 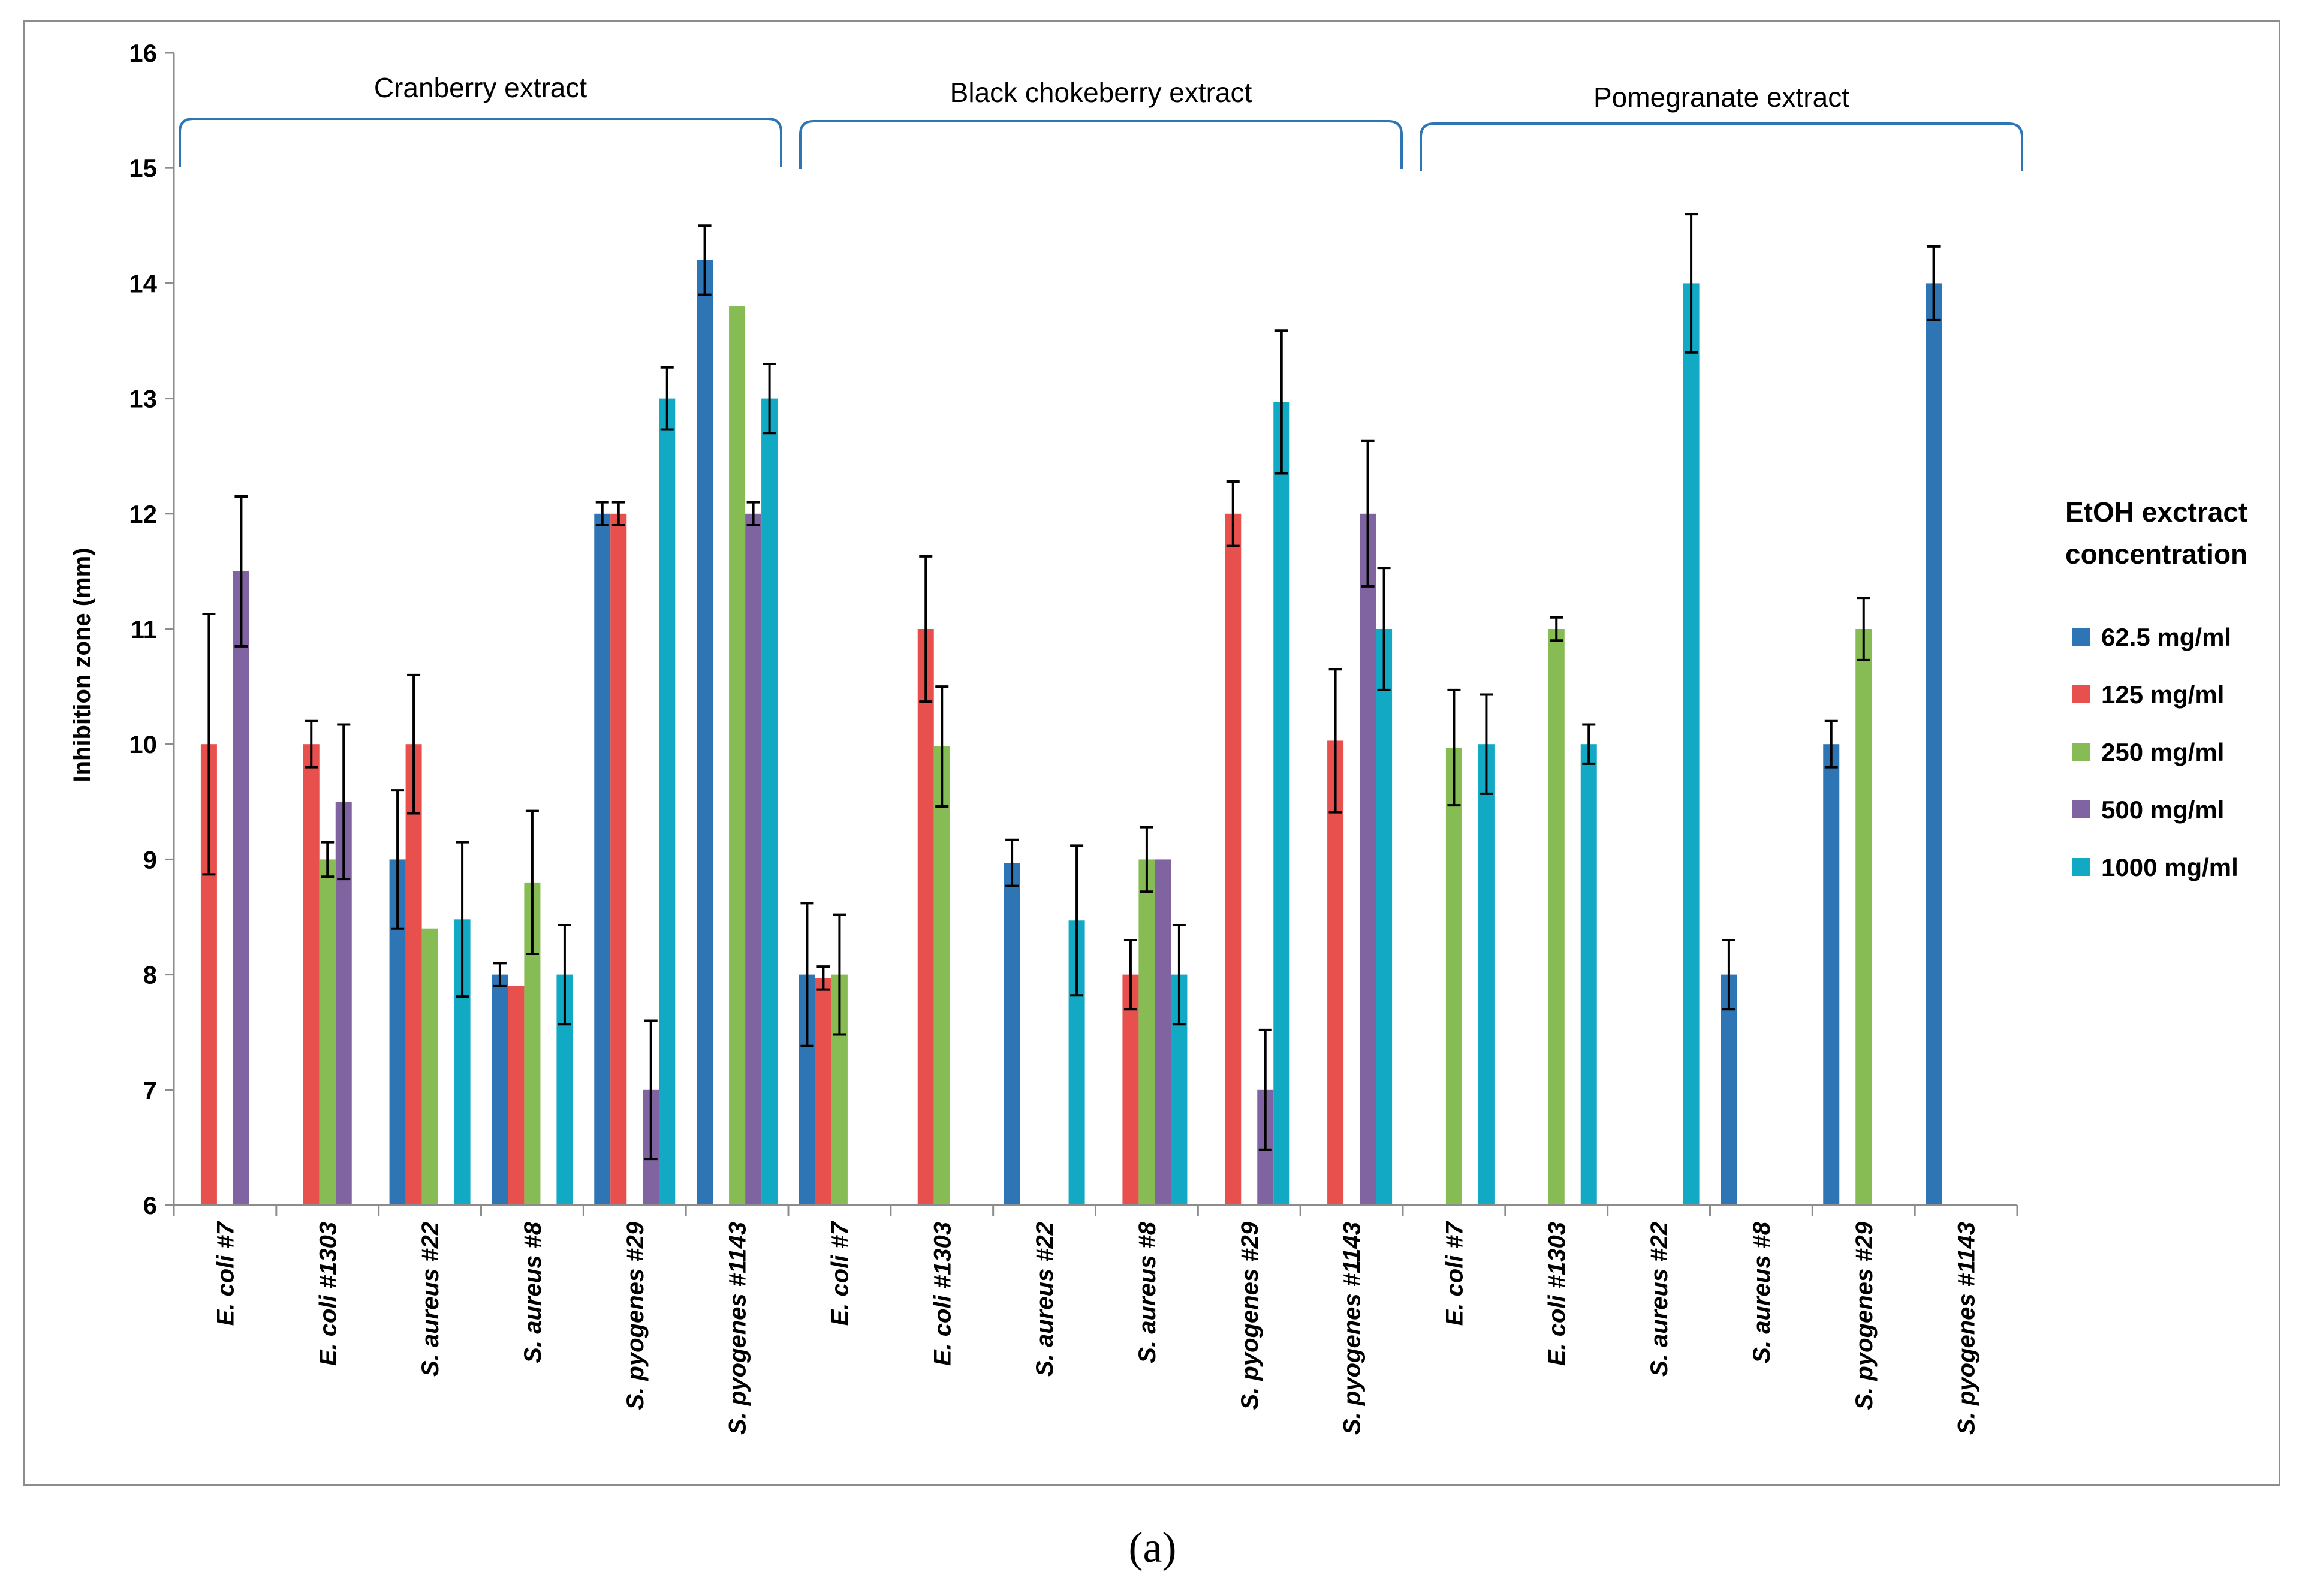 I want to click on y-tick-label: 7, so click(x=150, y=1090).